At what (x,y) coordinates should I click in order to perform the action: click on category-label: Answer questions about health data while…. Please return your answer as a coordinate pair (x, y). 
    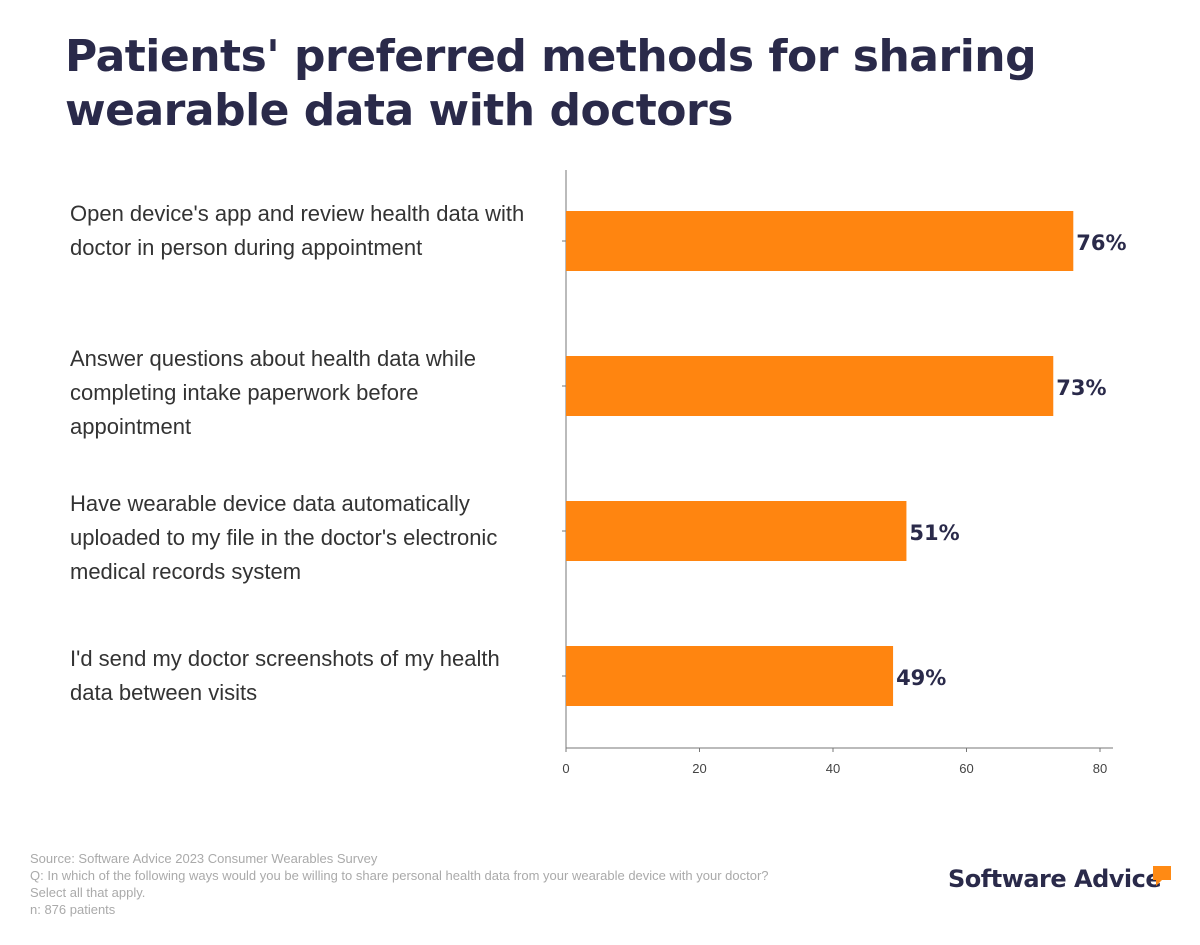
    Looking at the image, I should click on (273, 392).